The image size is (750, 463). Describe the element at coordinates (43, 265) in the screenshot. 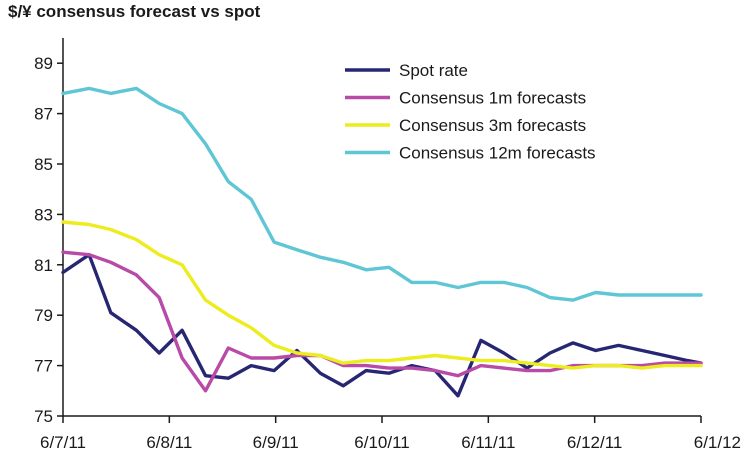

I see `y-tick-label: 81` at that location.